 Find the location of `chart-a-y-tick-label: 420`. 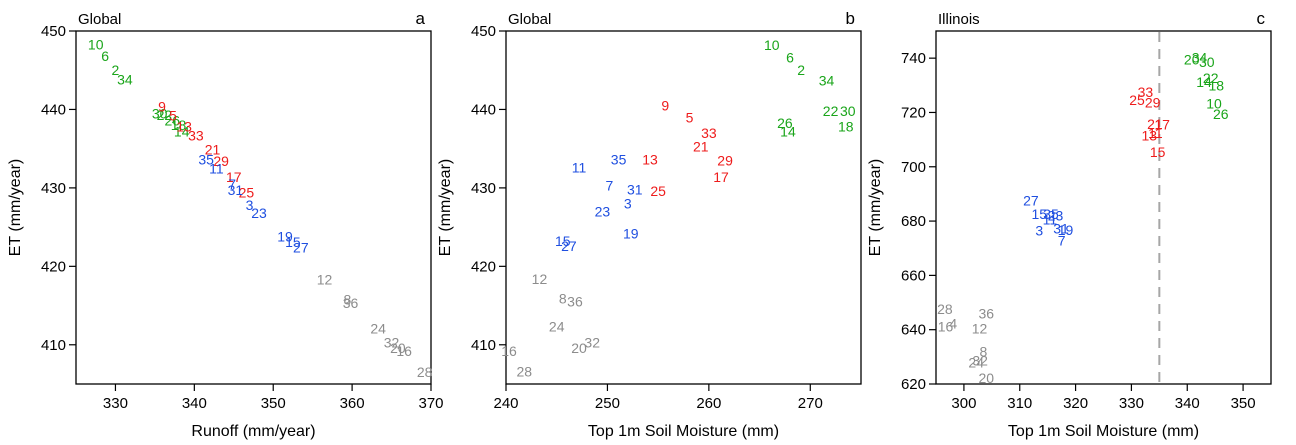

chart-a-y-tick-label: 420 is located at coordinates (53, 266).